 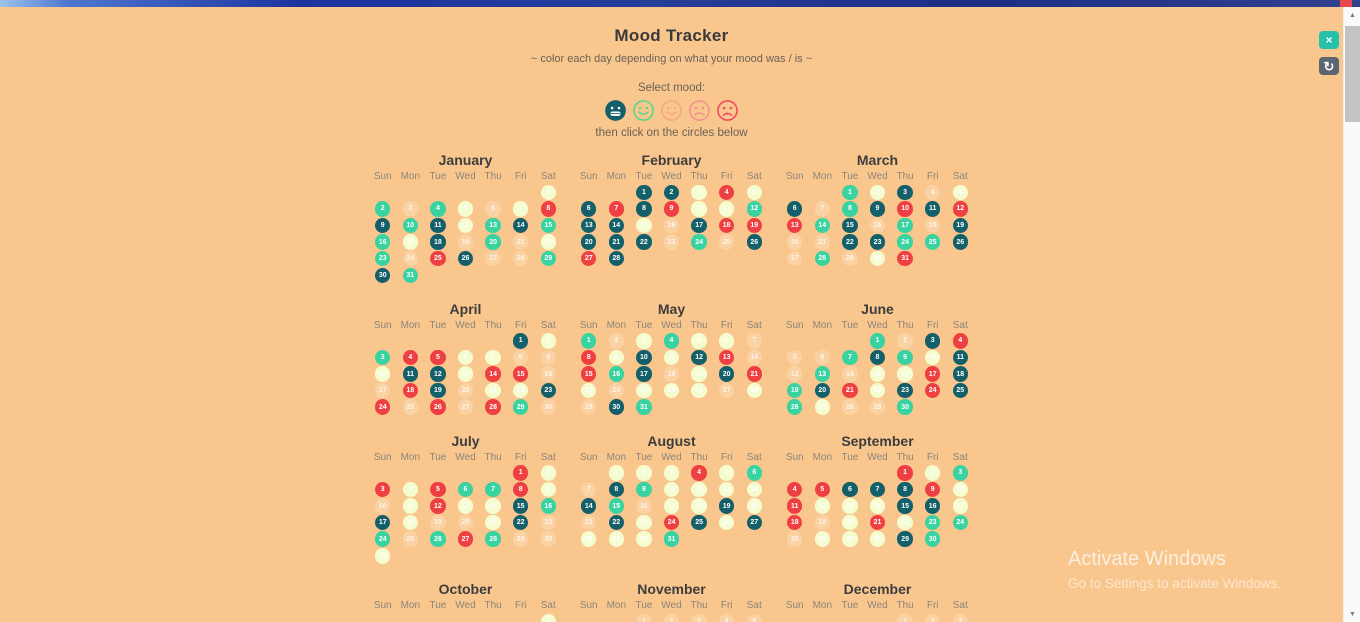 I want to click on day-circle-june-3: 3, so click(x=932, y=341).